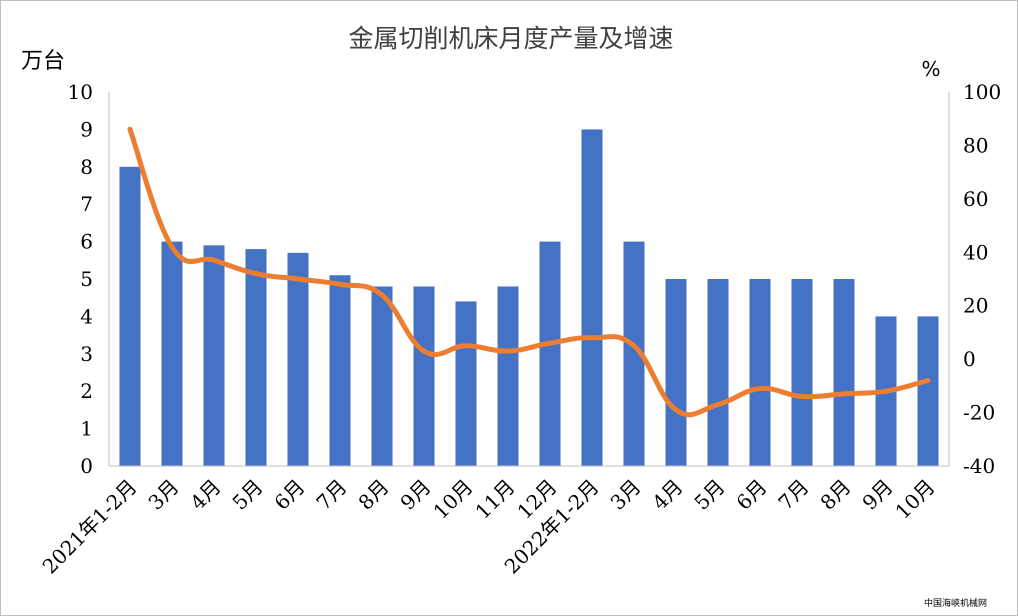 The height and width of the screenshot is (616, 1018). What do you see at coordinates (494, 499) in the screenshot?
I see `x-tick-label: 11月` at bounding box center [494, 499].